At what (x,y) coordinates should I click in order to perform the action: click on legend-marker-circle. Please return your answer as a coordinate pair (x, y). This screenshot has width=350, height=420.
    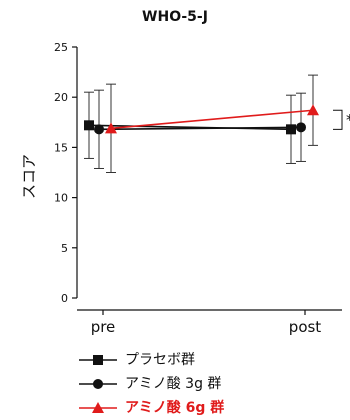
    Looking at the image, I should click on (98, 384).